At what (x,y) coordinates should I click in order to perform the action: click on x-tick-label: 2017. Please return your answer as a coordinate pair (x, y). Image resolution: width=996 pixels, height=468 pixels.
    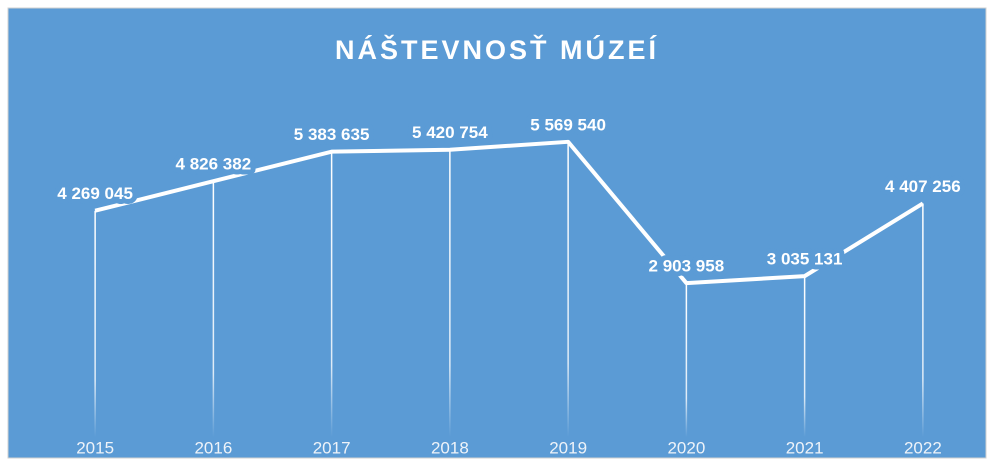
    Looking at the image, I should click on (332, 447).